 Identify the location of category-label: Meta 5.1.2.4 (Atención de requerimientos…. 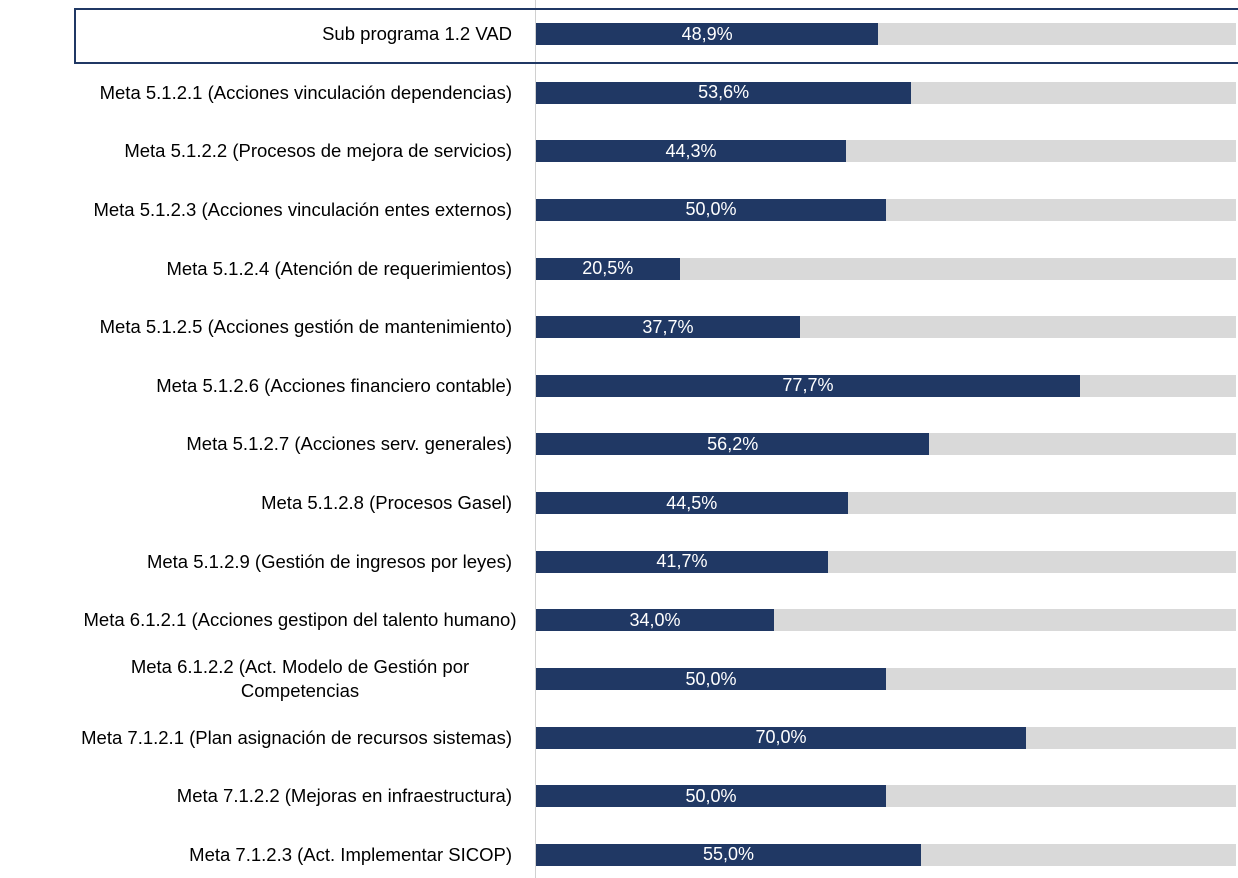
(339, 268).